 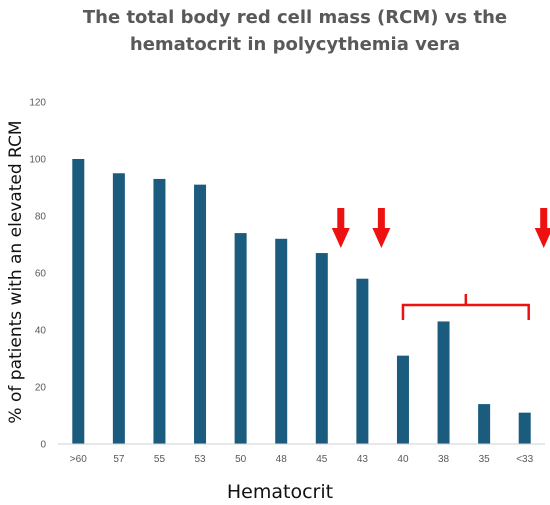 What do you see at coordinates (16, 271) in the screenshot?
I see `y-axis-label: % of patients with an elevated RCM` at bounding box center [16, 271].